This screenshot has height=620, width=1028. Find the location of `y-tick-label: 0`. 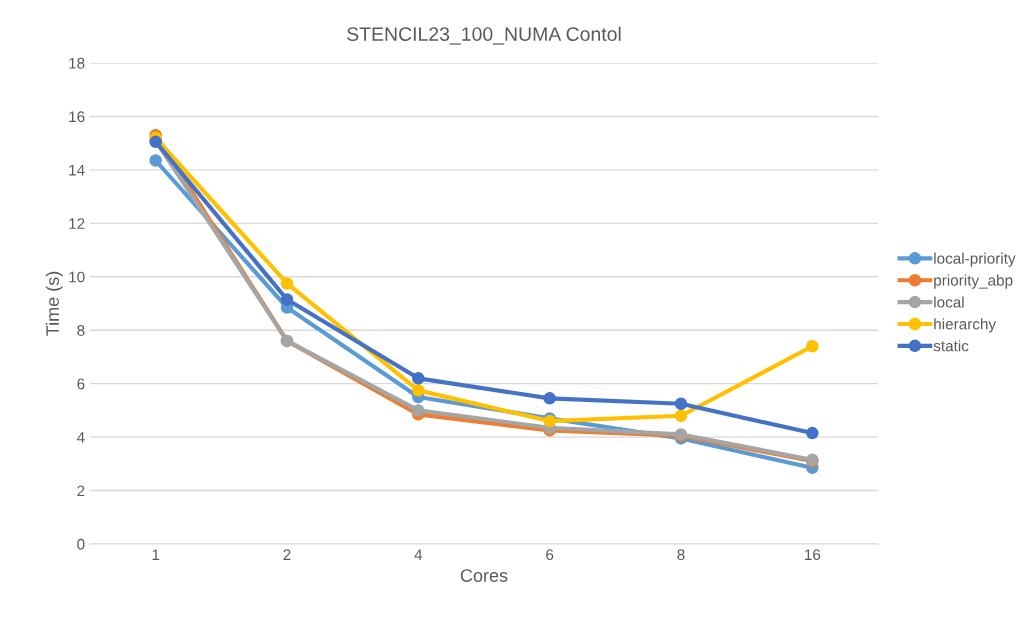

y-tick-label: 0 is located at coordinates (81, 544).